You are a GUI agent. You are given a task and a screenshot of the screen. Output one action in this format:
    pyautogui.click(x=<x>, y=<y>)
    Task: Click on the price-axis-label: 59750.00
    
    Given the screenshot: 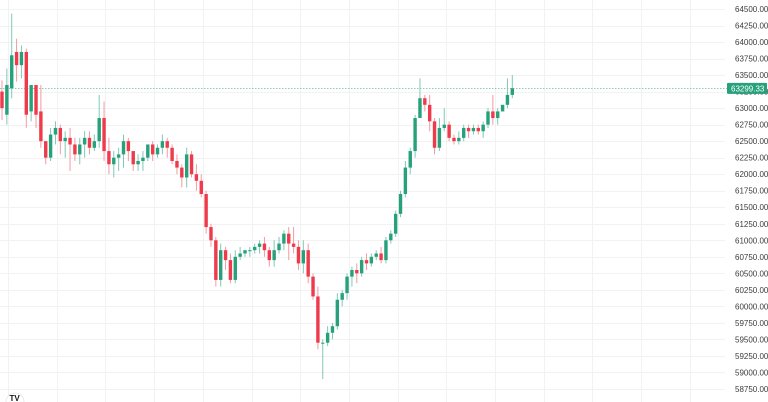 What is the action you would take?
    pyautogui.click(x=751, y=323)
    